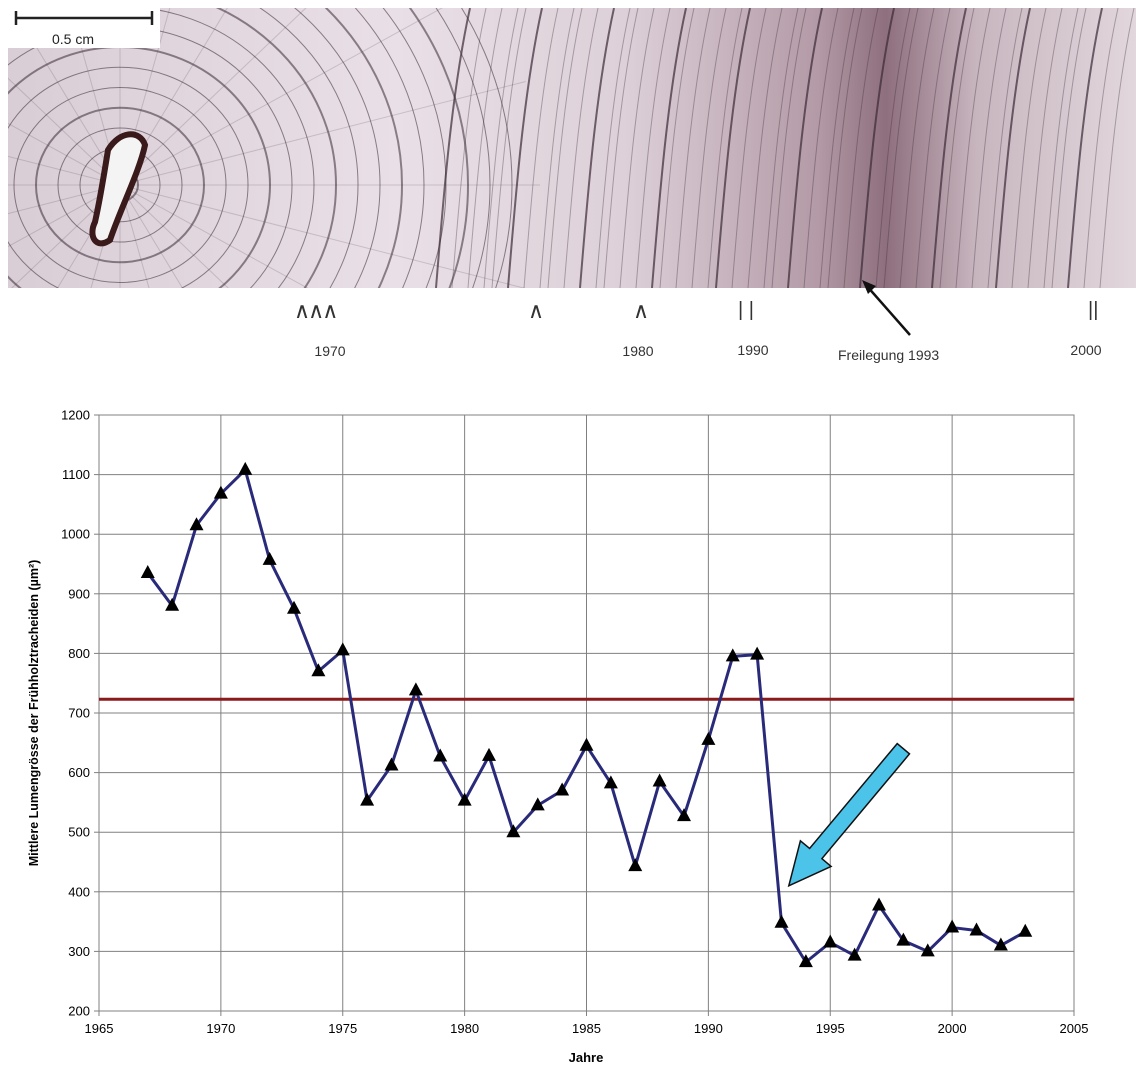  What do you see at coordinates (79, 891) in the screenshot?
I see `y-tick-label: 400` at bounding box center [79, 891].